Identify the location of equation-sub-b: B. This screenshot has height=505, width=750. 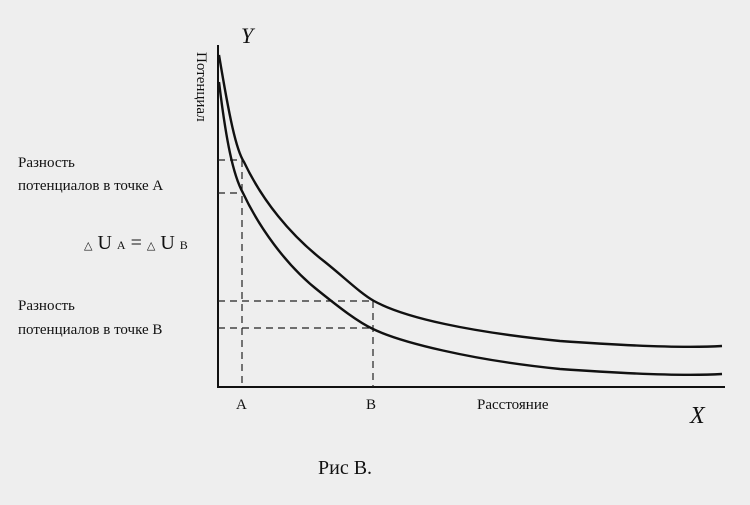
(184, 245).